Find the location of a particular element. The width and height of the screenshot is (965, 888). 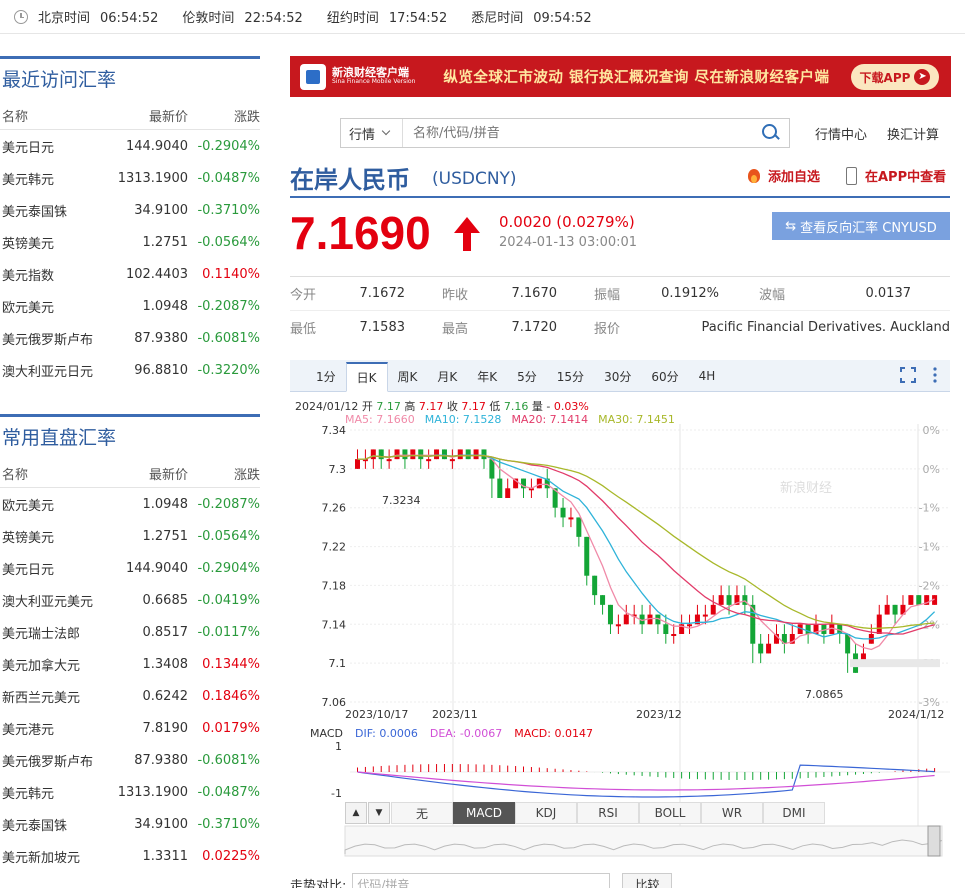

indicator-tab: RSI is located at coordinates (608, 813).